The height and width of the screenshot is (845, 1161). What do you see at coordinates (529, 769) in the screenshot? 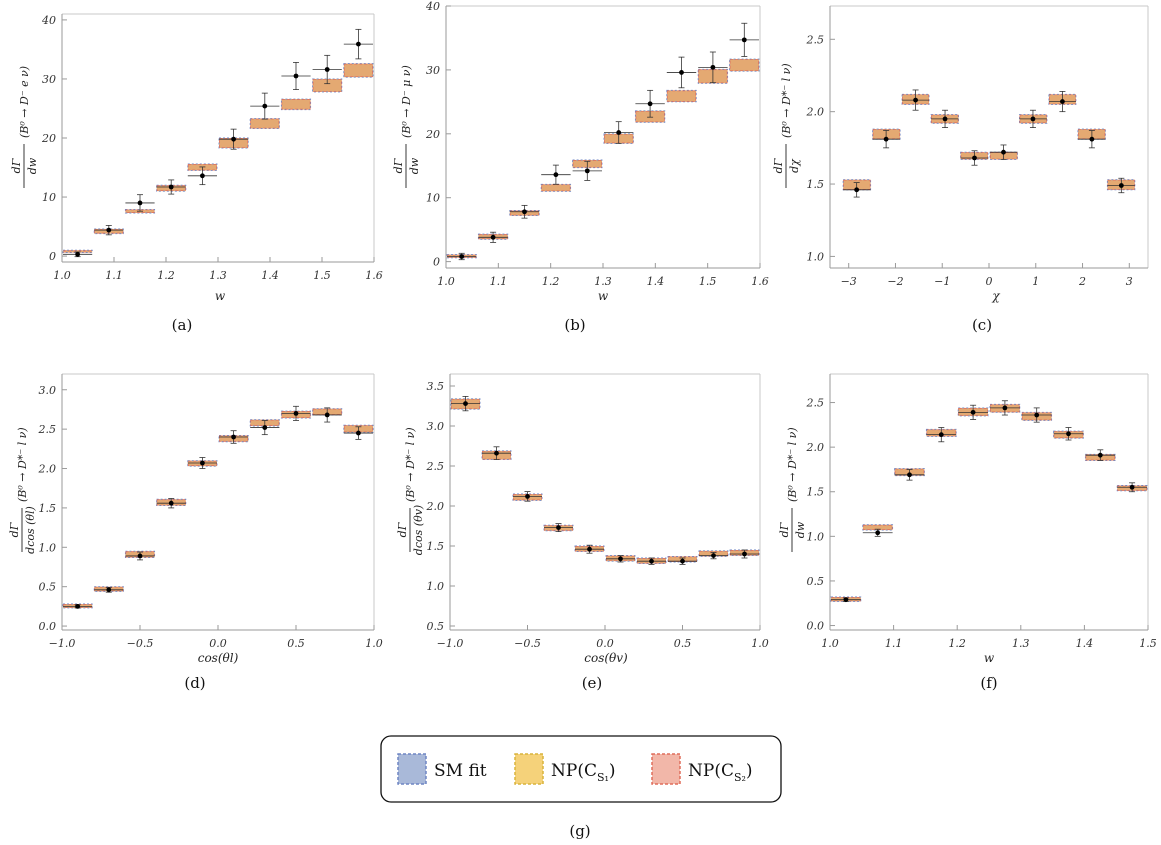
I see `legend-swatch-np-cs1` at bounding box center [529, 769].